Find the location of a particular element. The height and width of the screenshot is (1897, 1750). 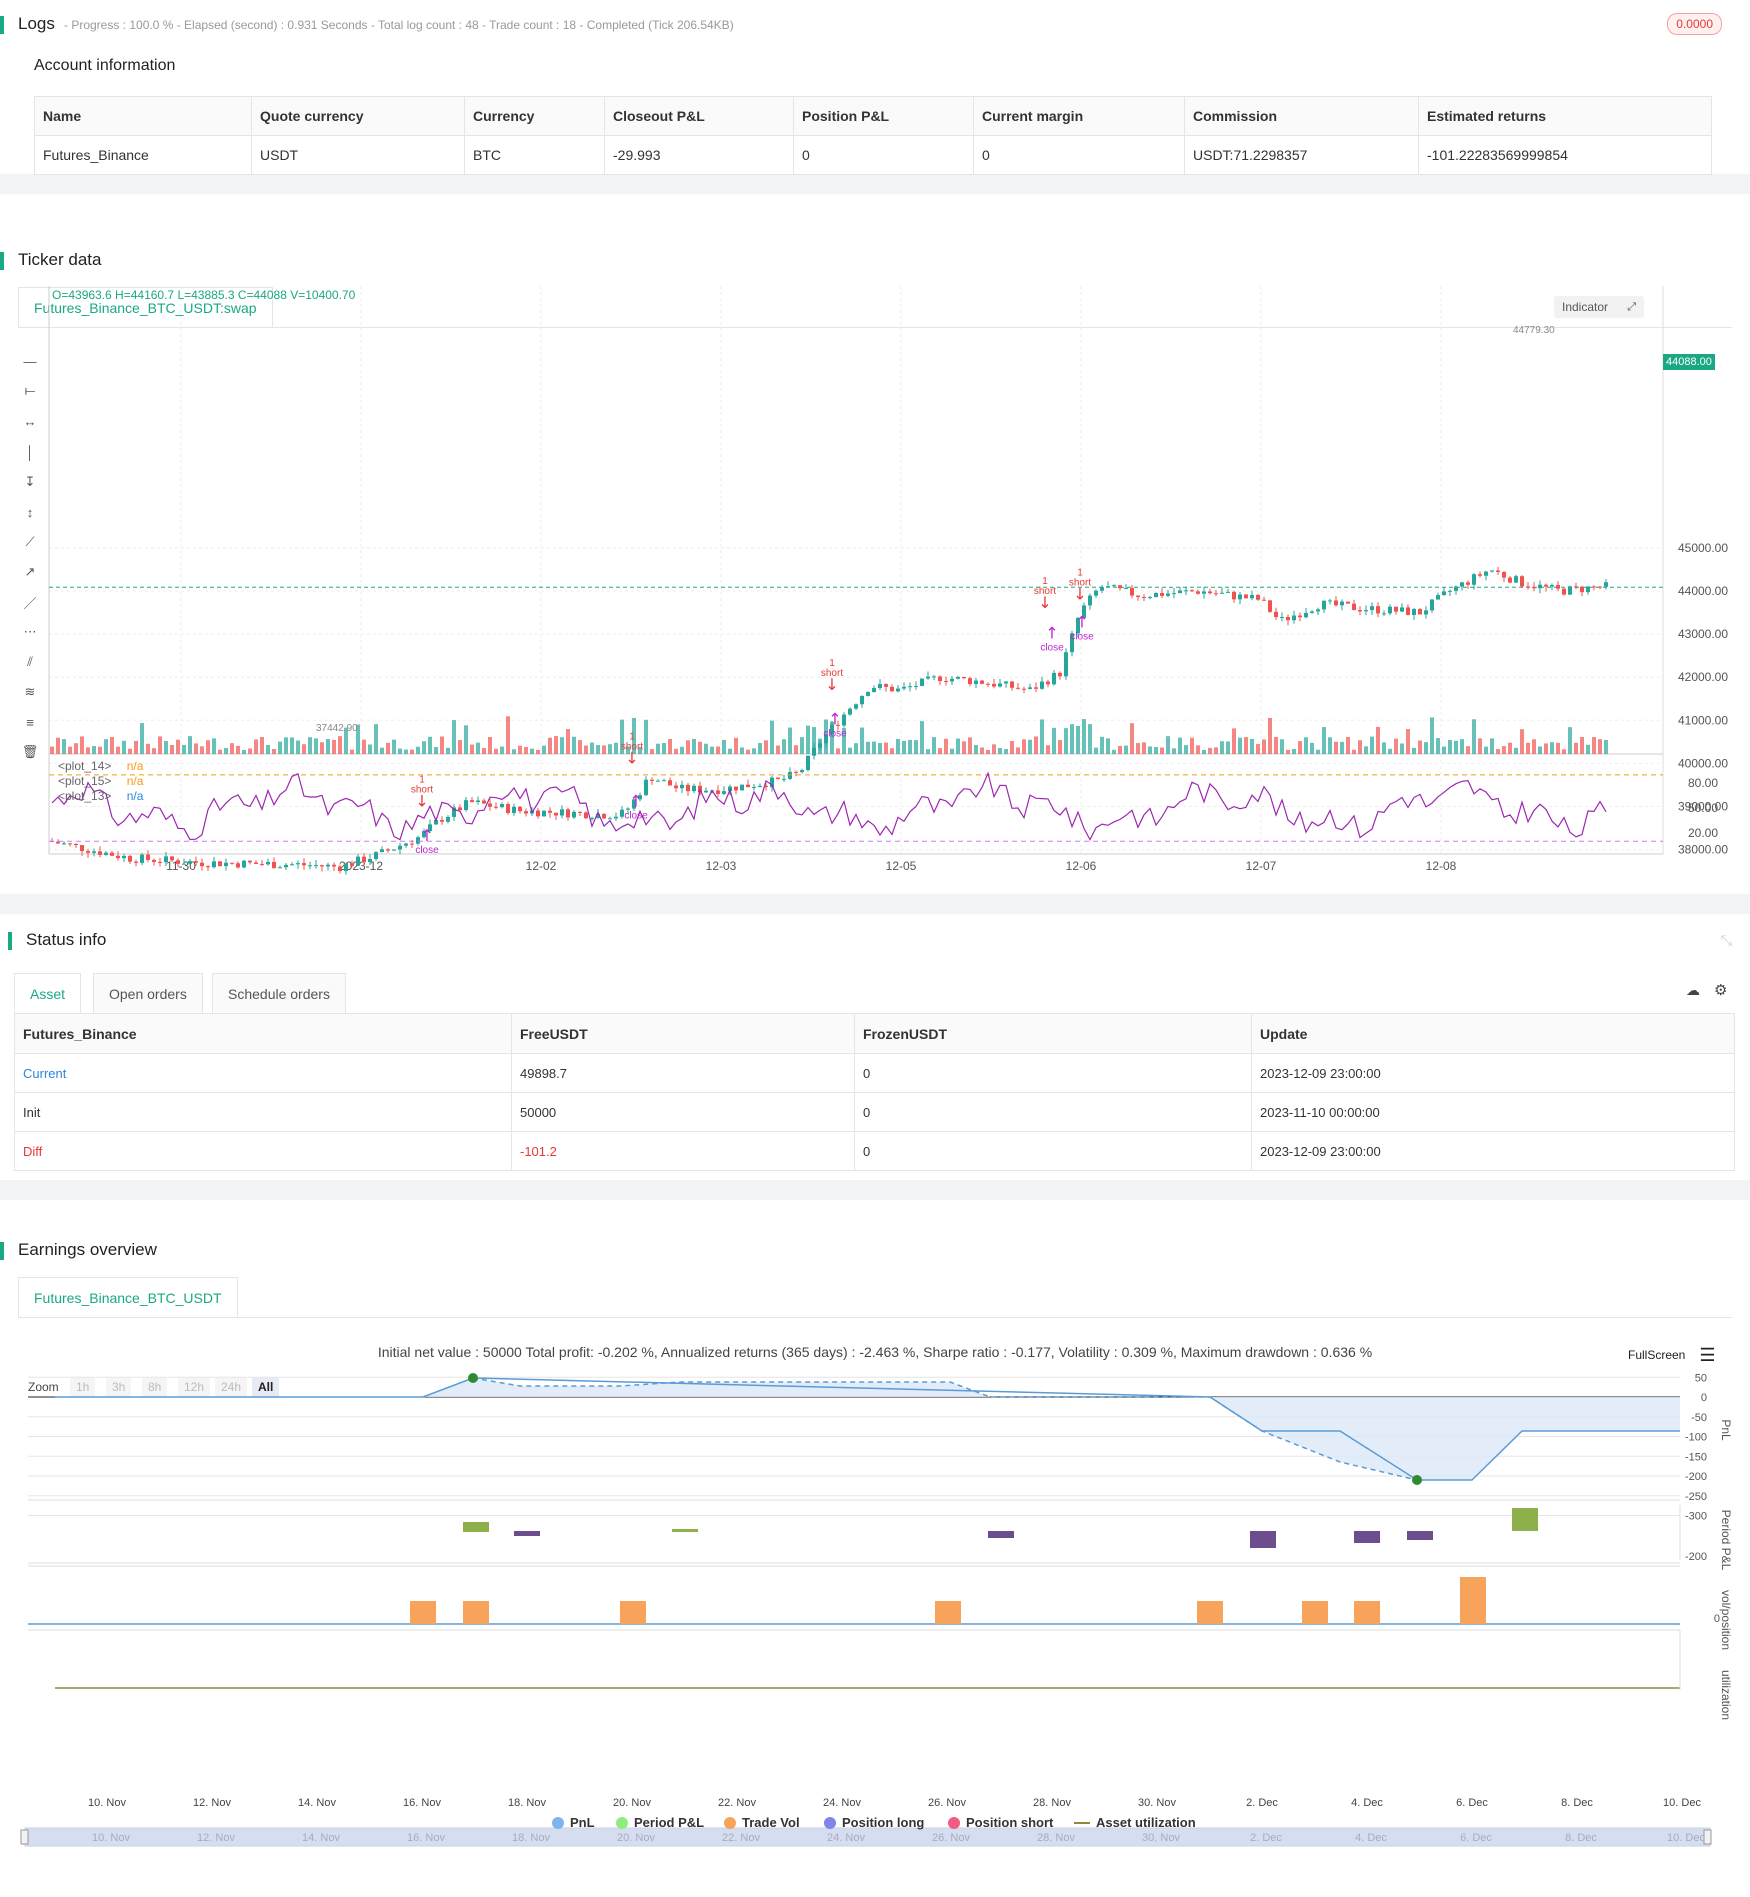

trash-icon: 🗑 is located at coordinates (30, 751).